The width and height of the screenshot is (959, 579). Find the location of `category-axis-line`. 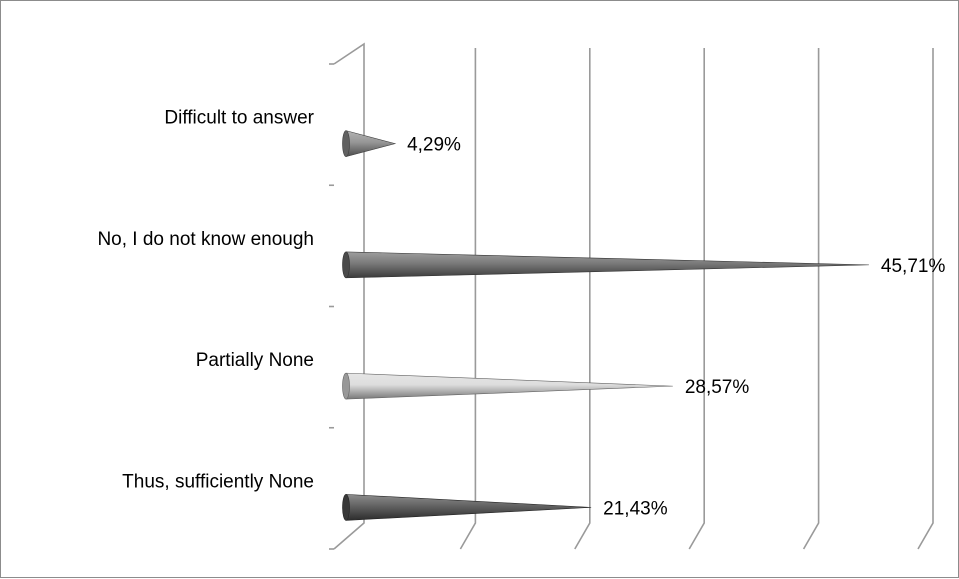

category-axis-line is located at coordinates (349, 296).